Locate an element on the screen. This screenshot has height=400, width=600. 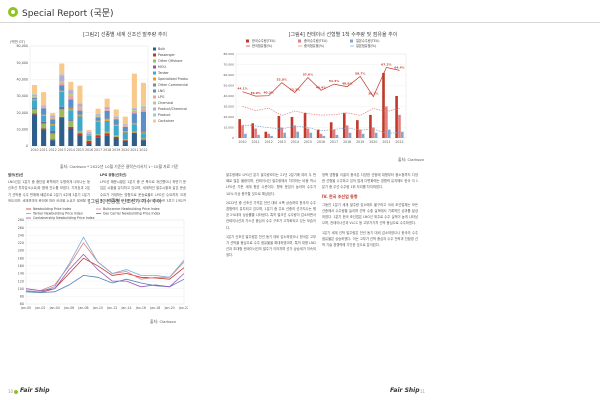
header-divider is located at coordinates (300, 22).